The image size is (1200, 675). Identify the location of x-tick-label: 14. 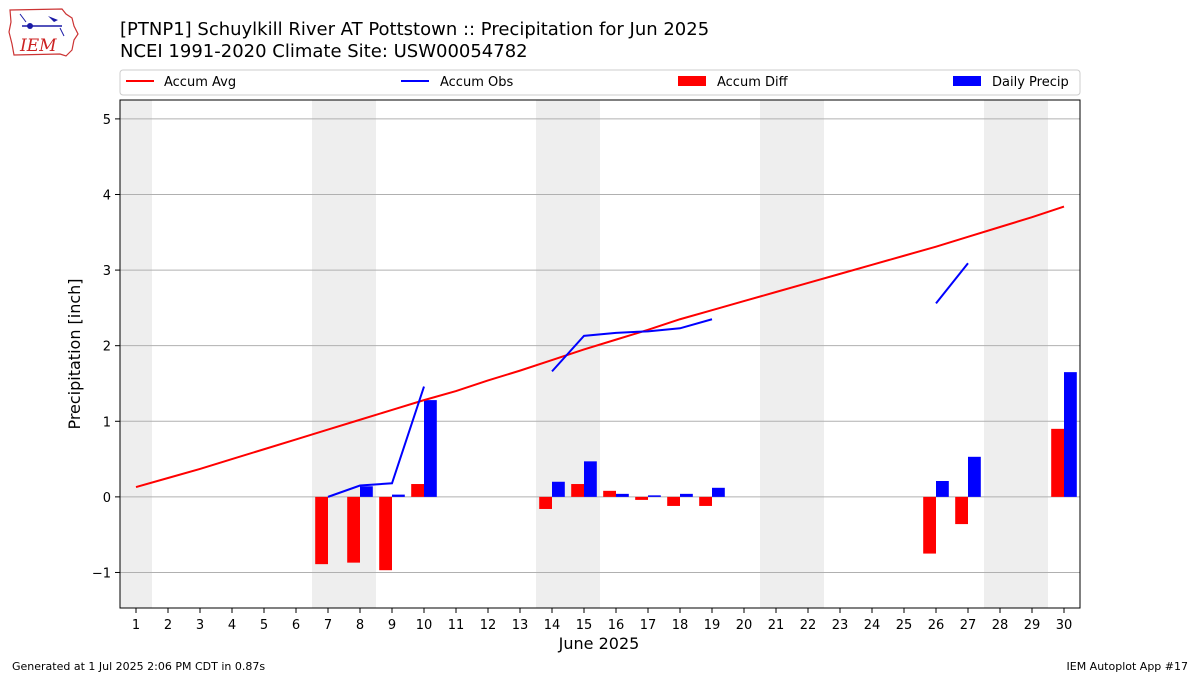
(552, 625).